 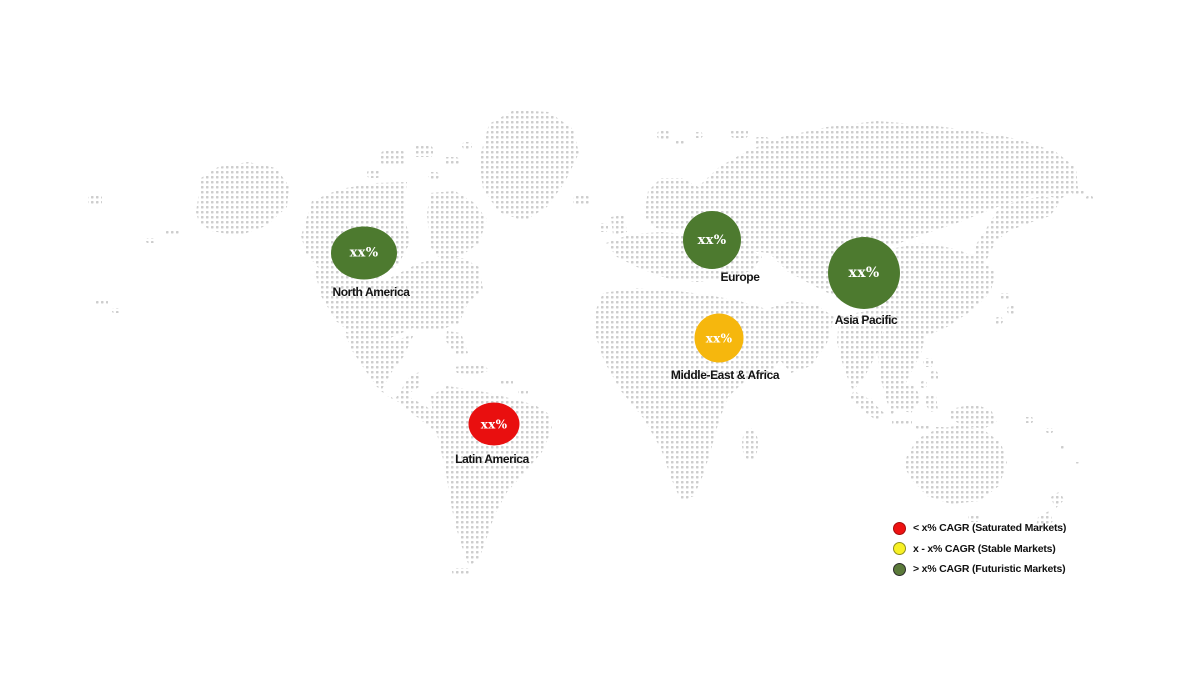 What do you see at coordinates (725, 375) in the screenshot?
I see `region-label-middle-east-africa: Middle-East & Africa` at bounding box center [725, 375].